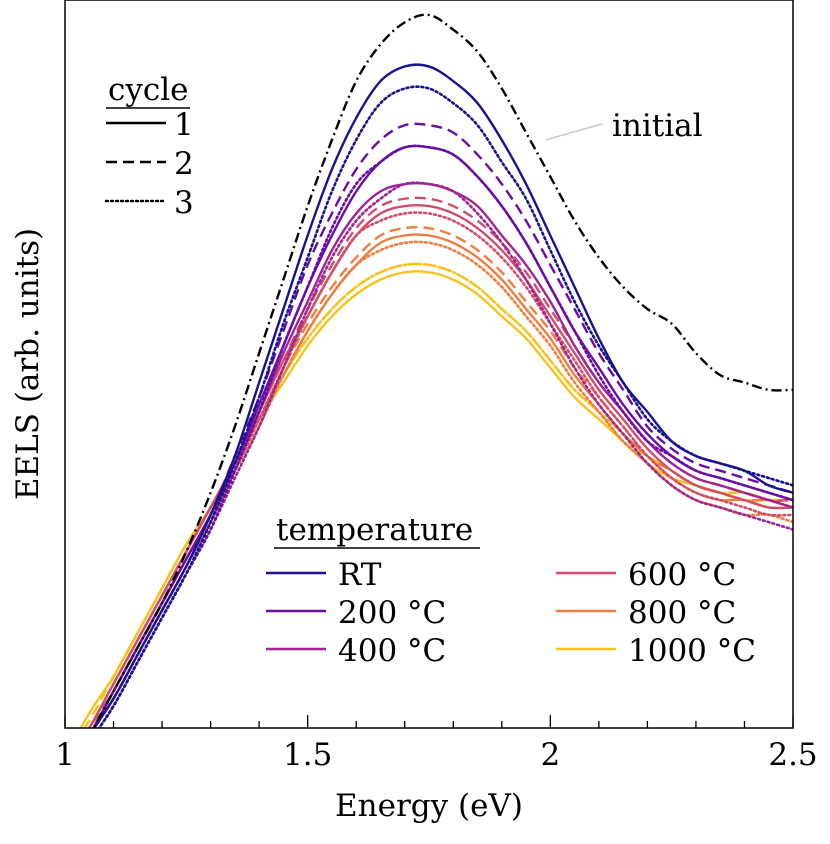  I want to click on cycle-legend-label: 2, so click(184, 164).